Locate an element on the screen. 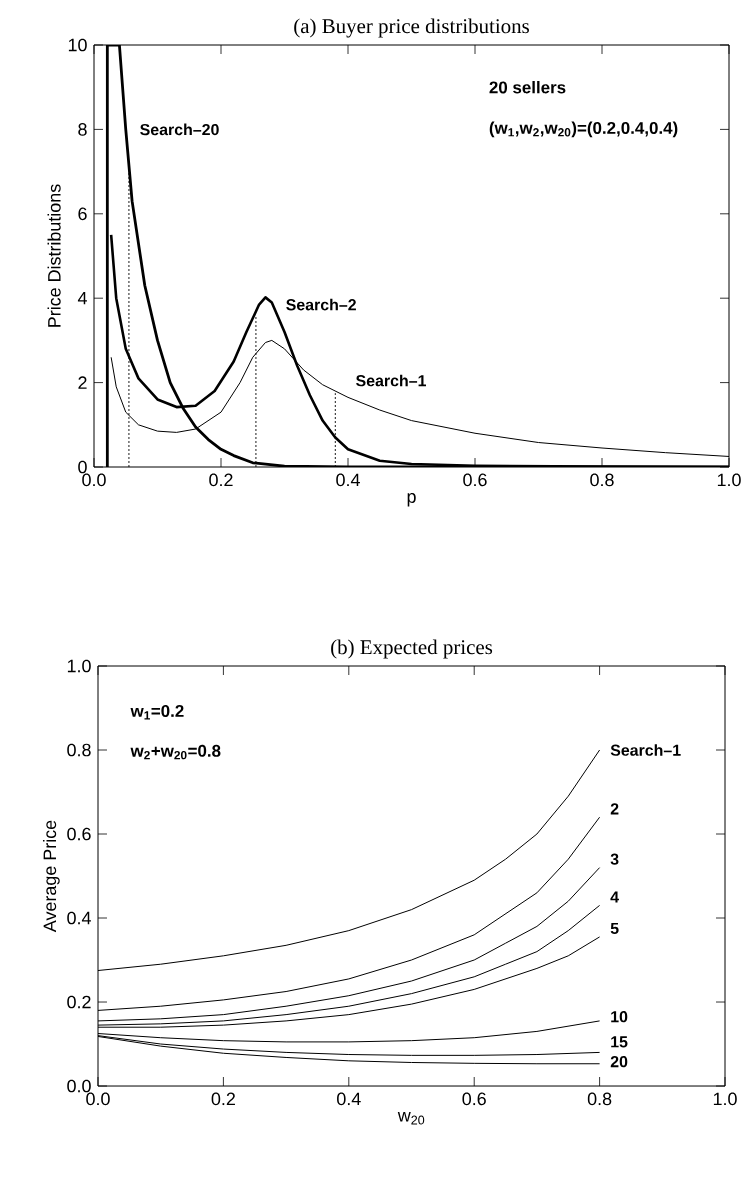  y-tick-label: 0.8 is located at coordinates (79, 750).